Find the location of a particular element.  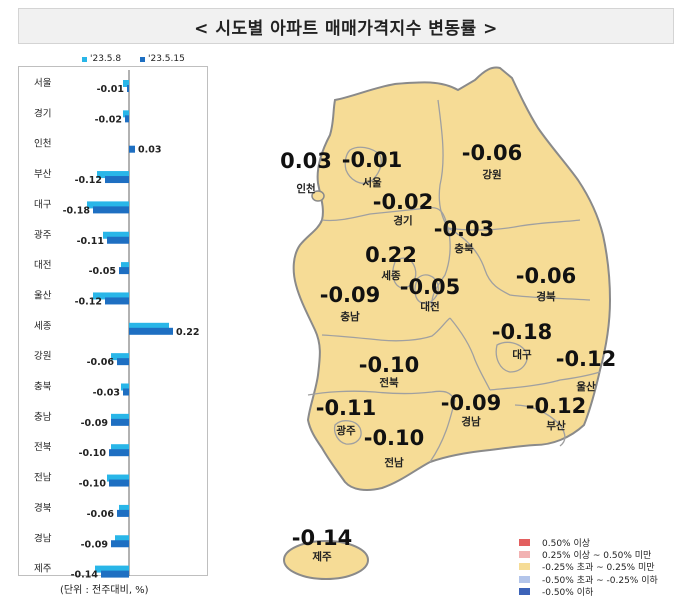

map-legend-row-3: -0.50% 초과 ~ -0.25% 이하 is located at coordinates (588, 579).